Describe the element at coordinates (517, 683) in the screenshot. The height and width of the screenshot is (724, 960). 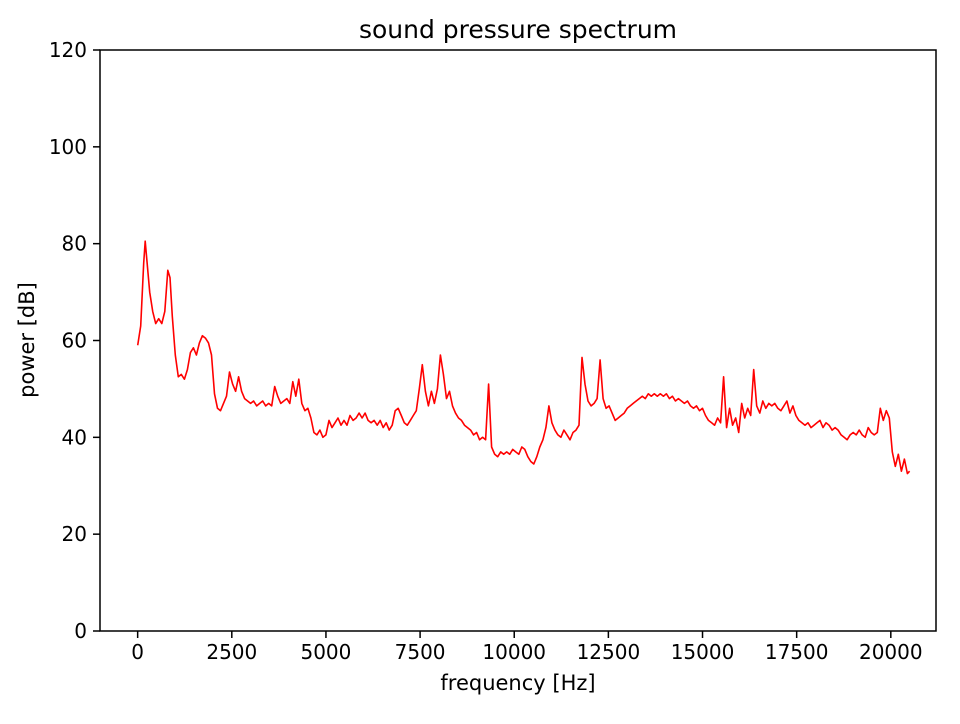
I see `x-axis-label: frequency [Hz]` at that location.